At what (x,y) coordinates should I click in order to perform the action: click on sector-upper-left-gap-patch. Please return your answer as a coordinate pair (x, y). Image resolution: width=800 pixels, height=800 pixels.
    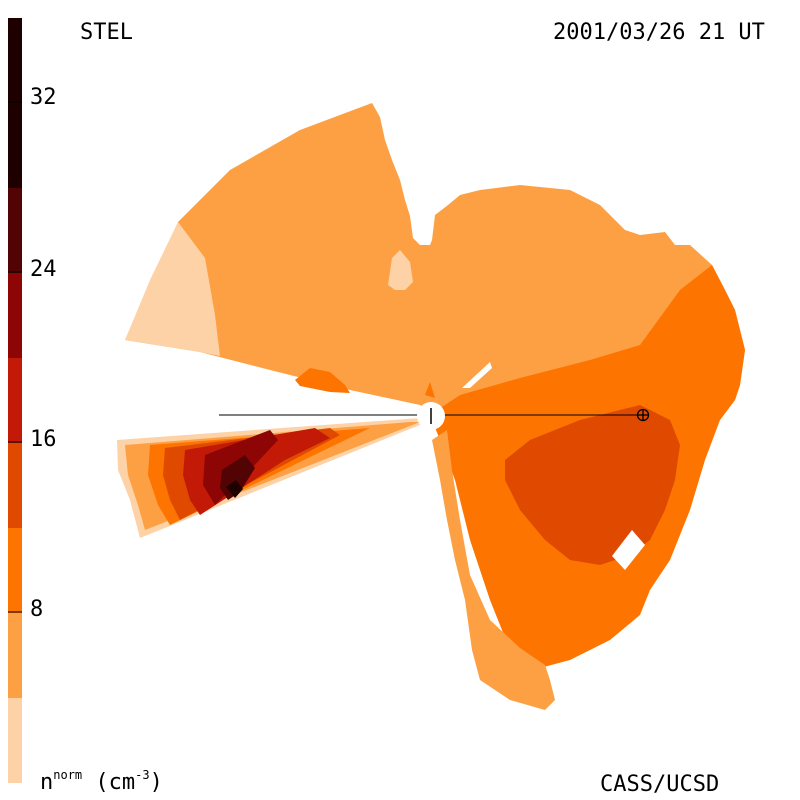
    Looking at the image, I should click on (400, 270).